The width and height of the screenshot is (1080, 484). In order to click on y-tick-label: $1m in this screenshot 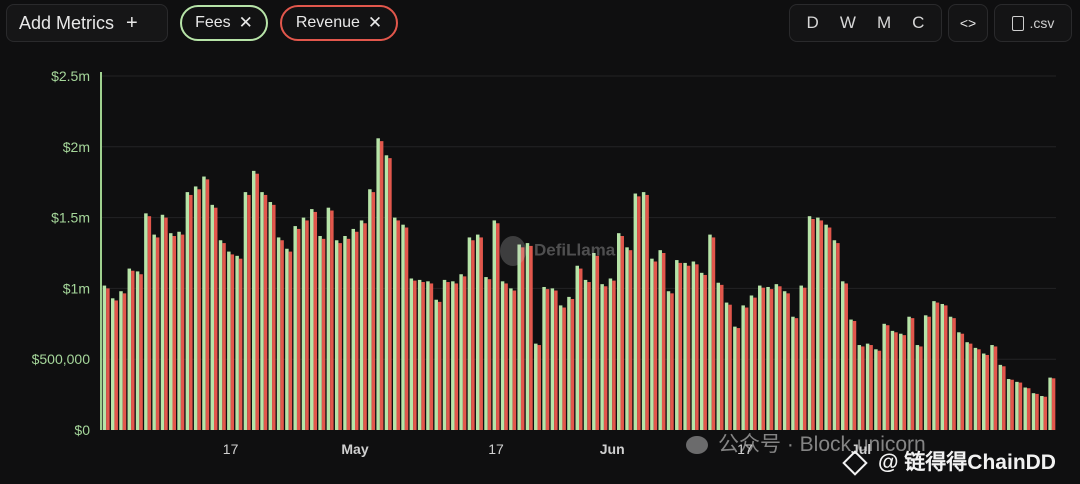, I will do `click(76, 288)`.